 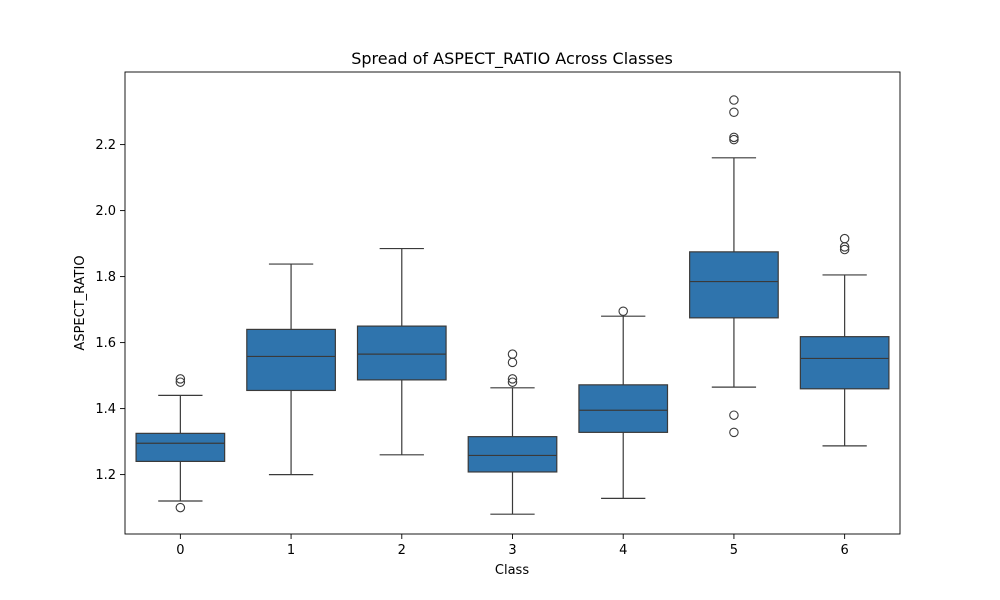 What do you see at coordinates (105, 211) in the screenshot?
I see `y-tick-label: 2.0` at bounding box center [105, 211].